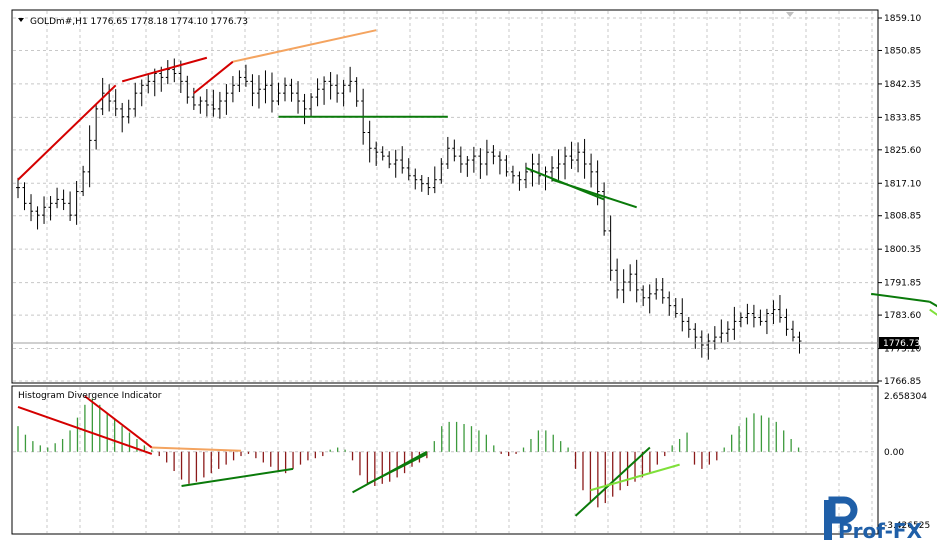 This screenshot has height=544, width=937. Describe the element at coordinates (902, 151) in the screenshot. I see `price-tick-label: 1825.60` at that location.